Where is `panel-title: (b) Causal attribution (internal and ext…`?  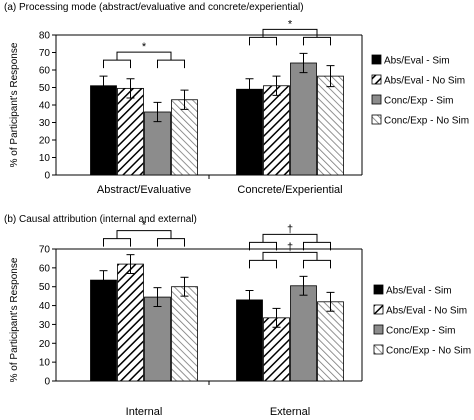 panel-title: (b) Causal attribution (internal and ext… is located at coordinates (100, 219).